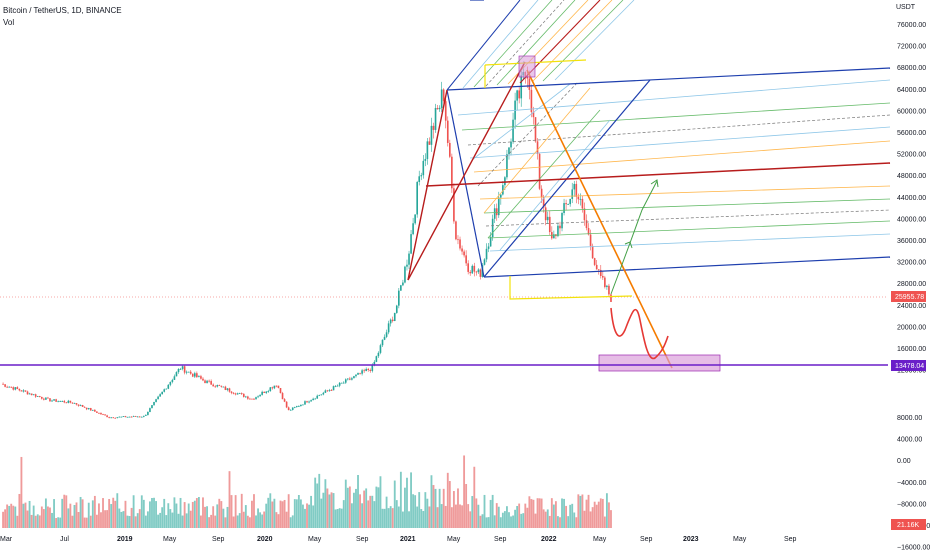  What do you see at coordinates (911, 371) in the screenshot?
I see `price-tick-label: 12000.00` at bounding box center [911, 371].